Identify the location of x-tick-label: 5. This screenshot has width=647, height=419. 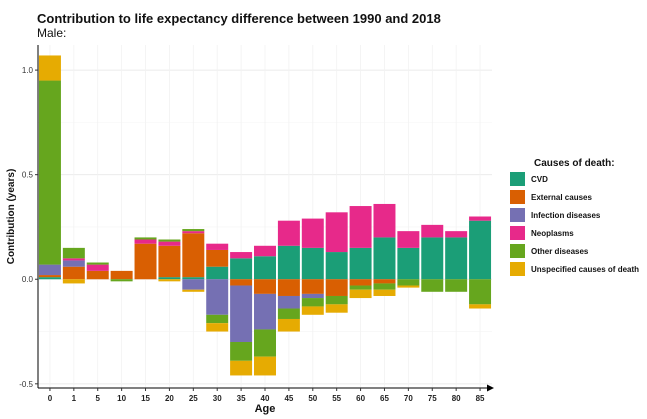
(98, 398).